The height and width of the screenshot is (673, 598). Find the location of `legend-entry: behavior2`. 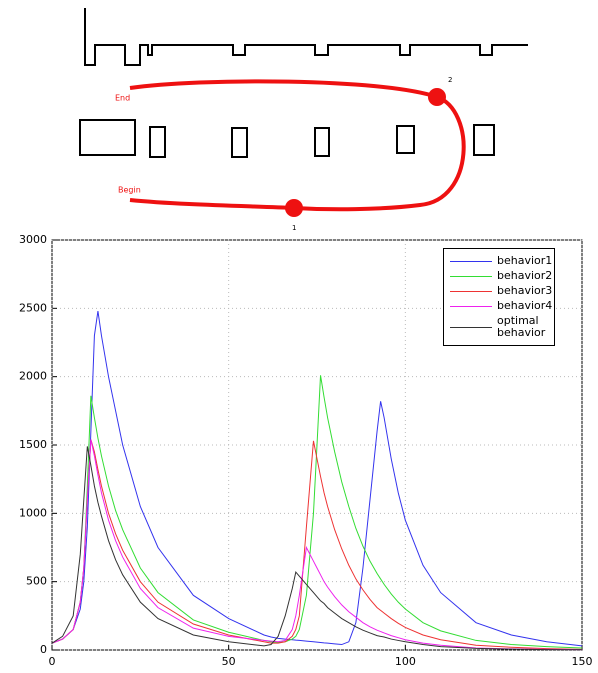

legend-entry: behavior2 is located at coordinates (499, 276).